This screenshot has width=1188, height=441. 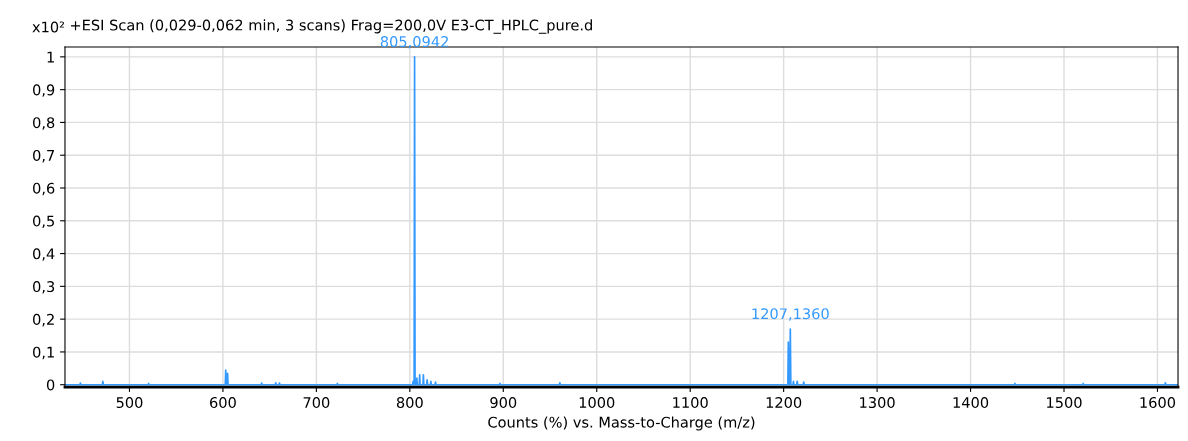 What do you see at coordinates (1158, 403) in the screenshot?
I see `x-tick-label: 1600` at bounding box center [1158, 403].